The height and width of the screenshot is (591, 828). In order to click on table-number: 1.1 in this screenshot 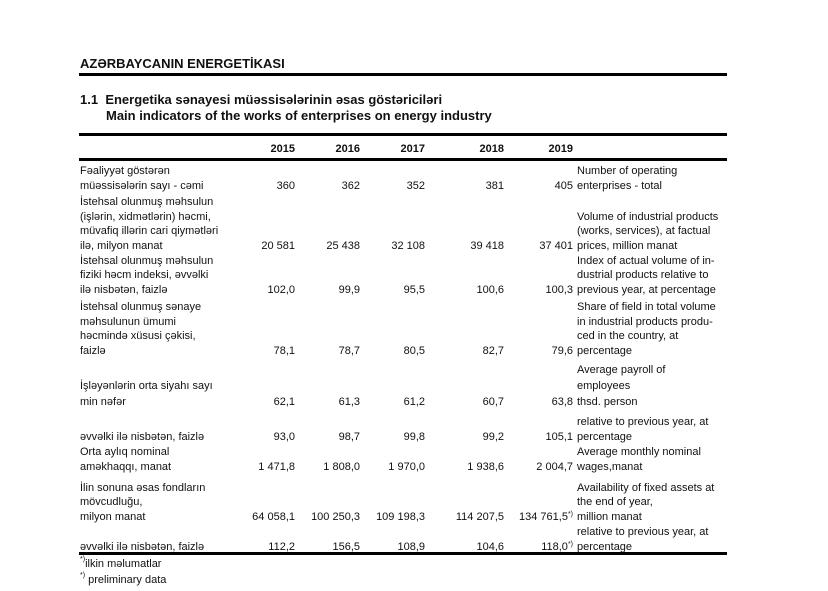, I will do `click(89, 99)`.